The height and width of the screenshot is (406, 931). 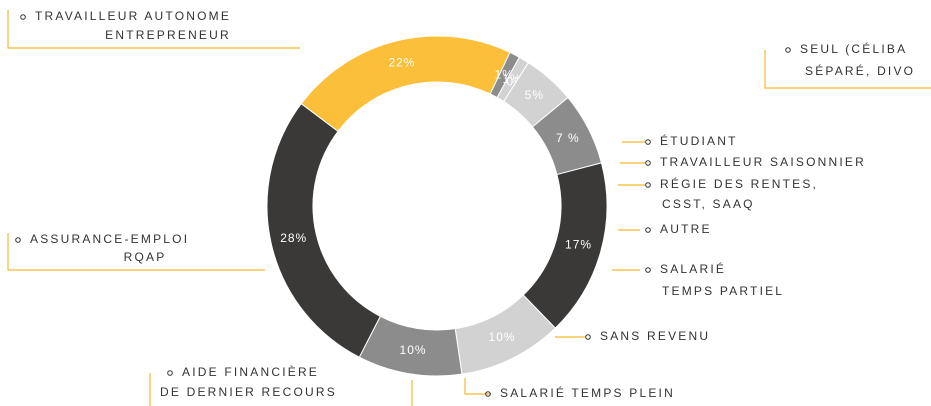 I want to click on slice-label: 5%, so click(x=534, y=95).